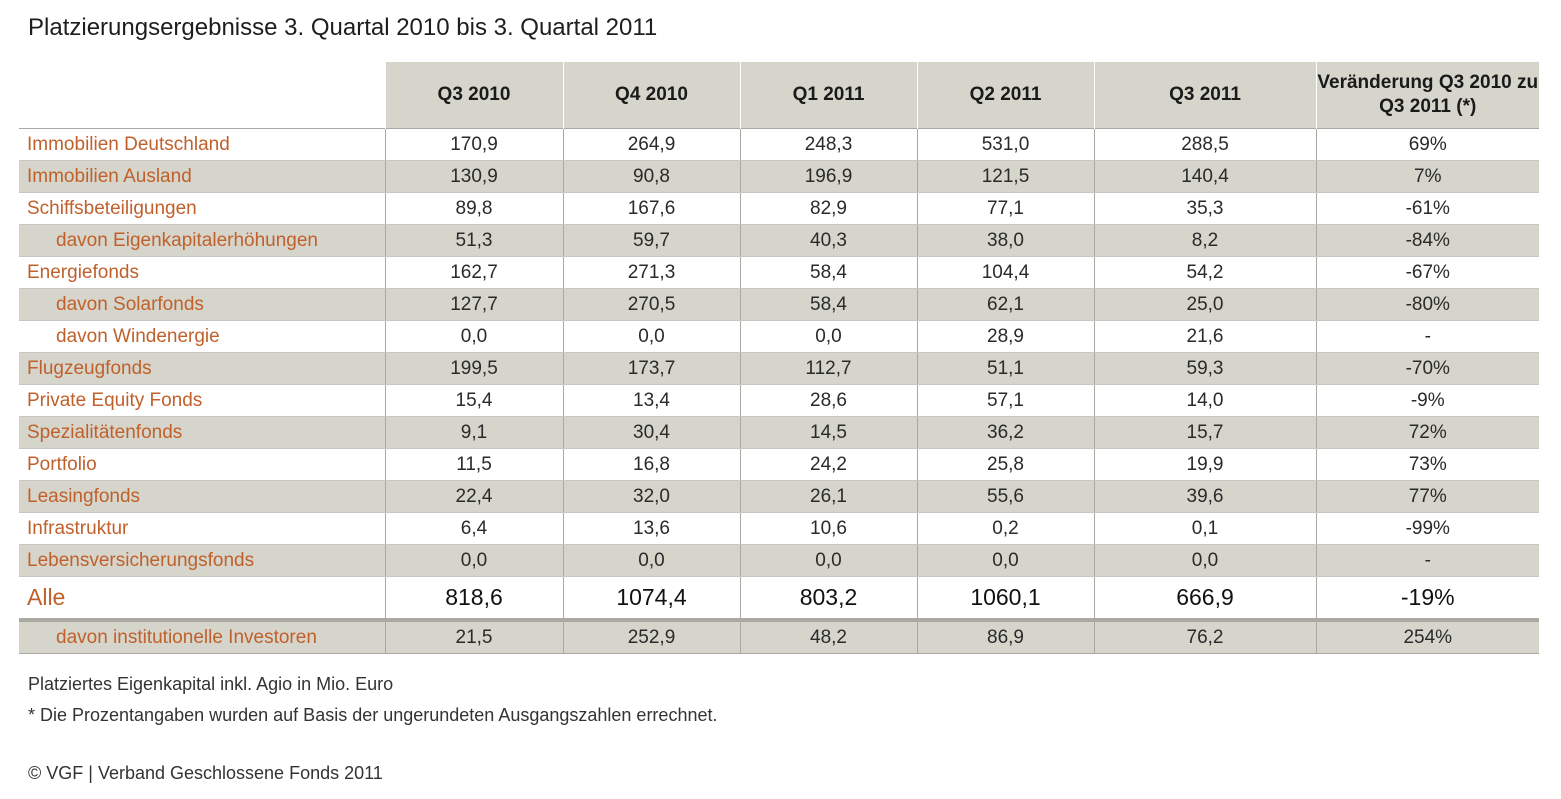 This screenshot has width=1561, height=799. I want to click on row-label: Leasingfonds, so click(202, 496).